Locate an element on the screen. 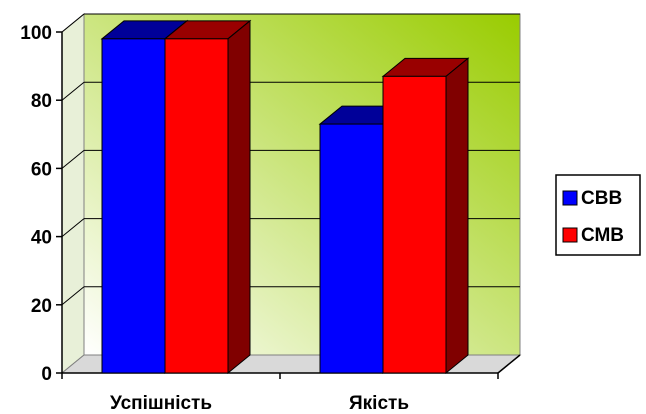 This screenshot has width=646, height=414. legend: СВВ СМВ is located at coordinates (598, 215).